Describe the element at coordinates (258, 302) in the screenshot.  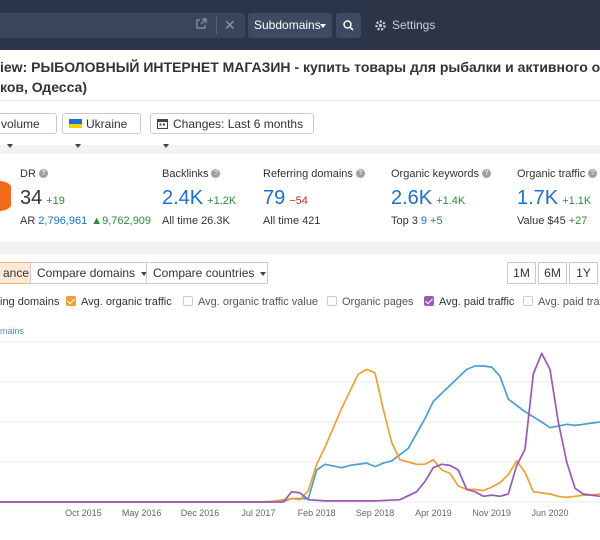
I see `legend-organic-traffic-value-label: Avg. organic traffic value` at that location.